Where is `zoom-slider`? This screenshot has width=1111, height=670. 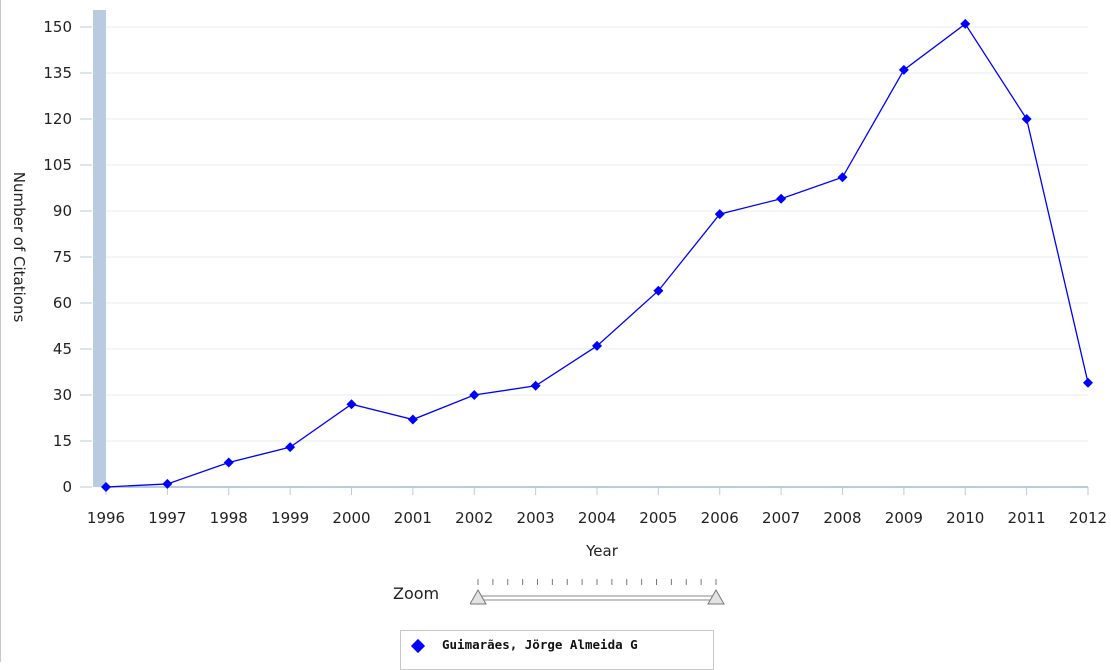
zoom-slider is located at coordinates (602, 596).